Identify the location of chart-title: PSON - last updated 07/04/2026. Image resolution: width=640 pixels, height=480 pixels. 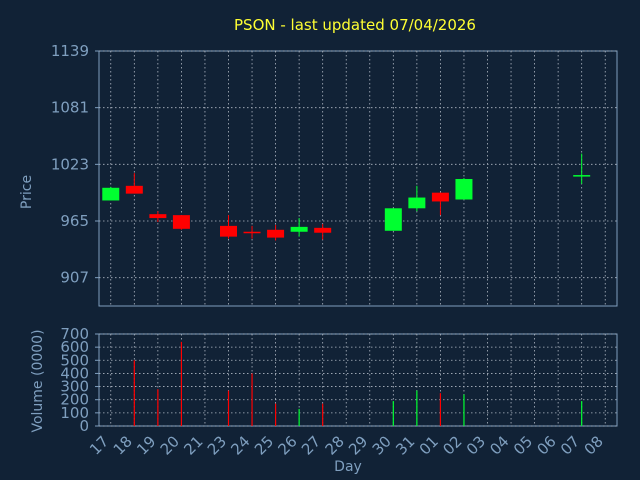
(355, 25).